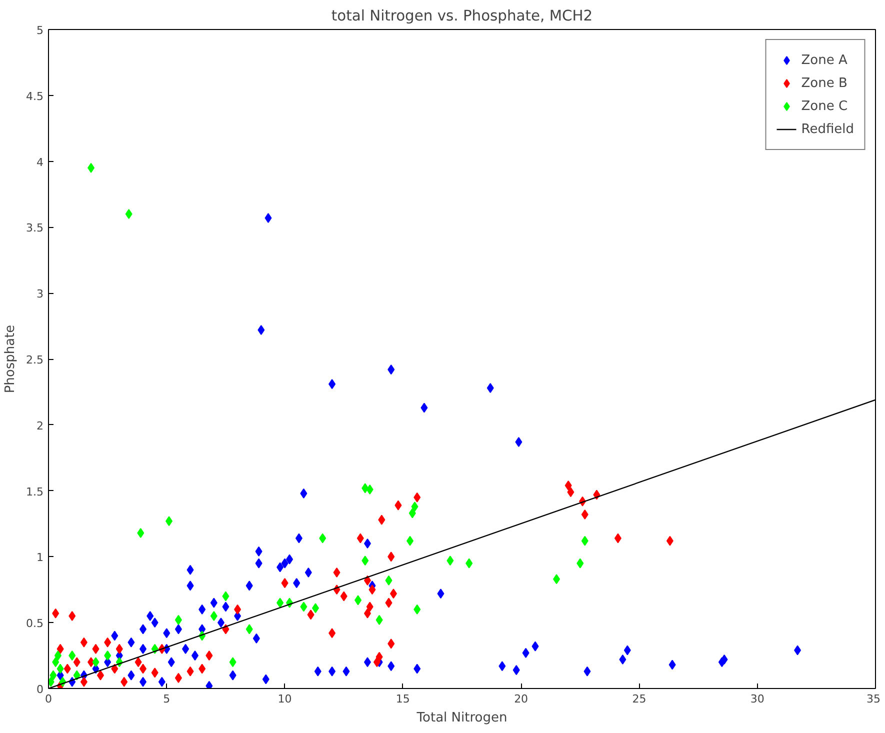 The image size is (885, 733). What do you see at coordinates (824, 106) in the screenshot?
I see `legend-label: Zone C` at bounding box center [824, 106].